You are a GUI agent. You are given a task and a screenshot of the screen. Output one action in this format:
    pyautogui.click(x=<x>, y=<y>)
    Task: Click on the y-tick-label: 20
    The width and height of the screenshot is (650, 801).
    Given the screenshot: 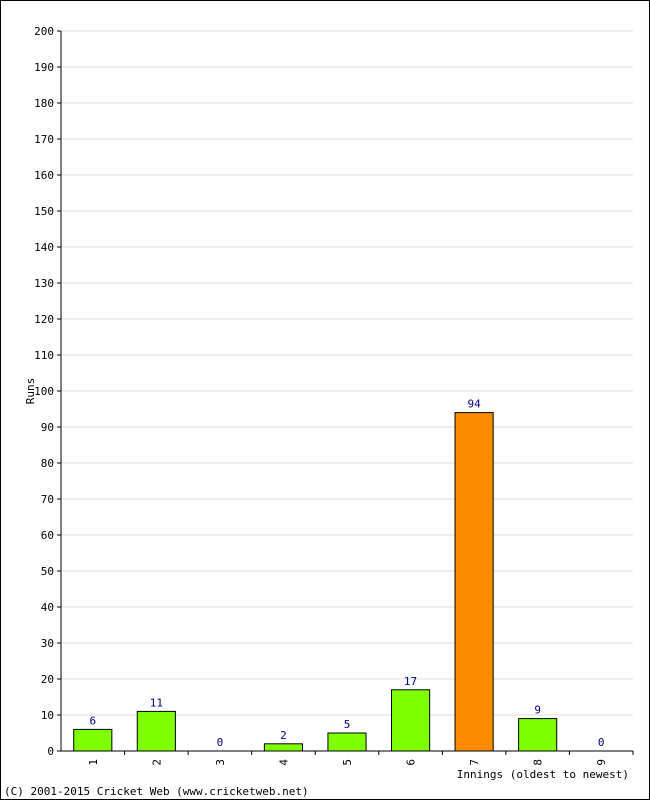 What is the action you would take?
    pyautogui.click(x=47, y=679)
    